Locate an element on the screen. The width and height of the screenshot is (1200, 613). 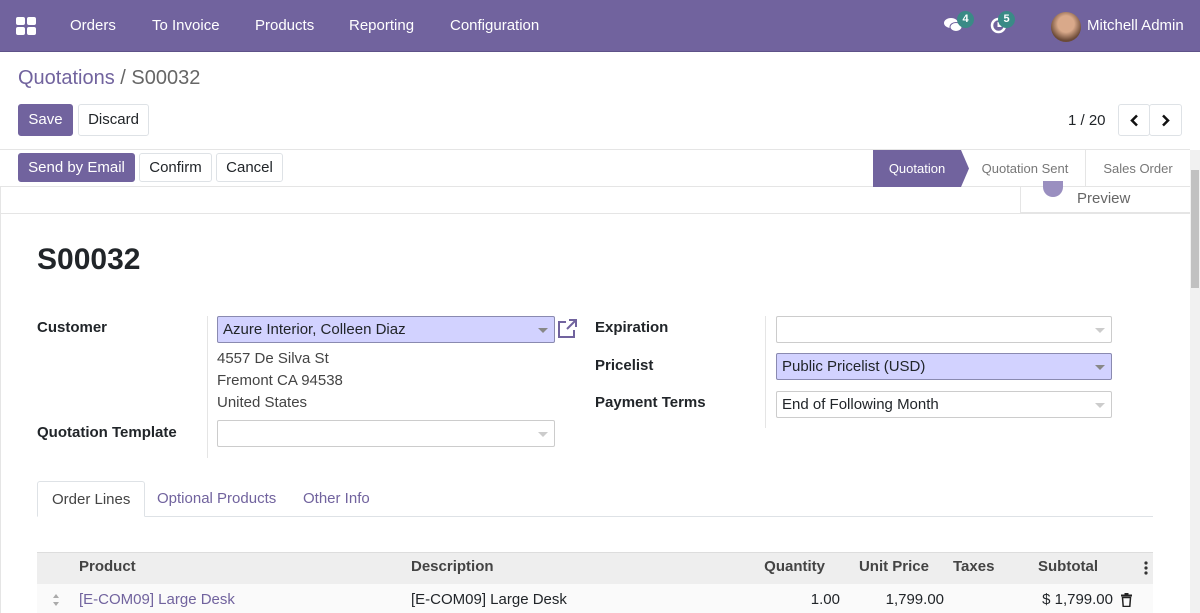
pager-next-button is located at coordinates (1165, 120).